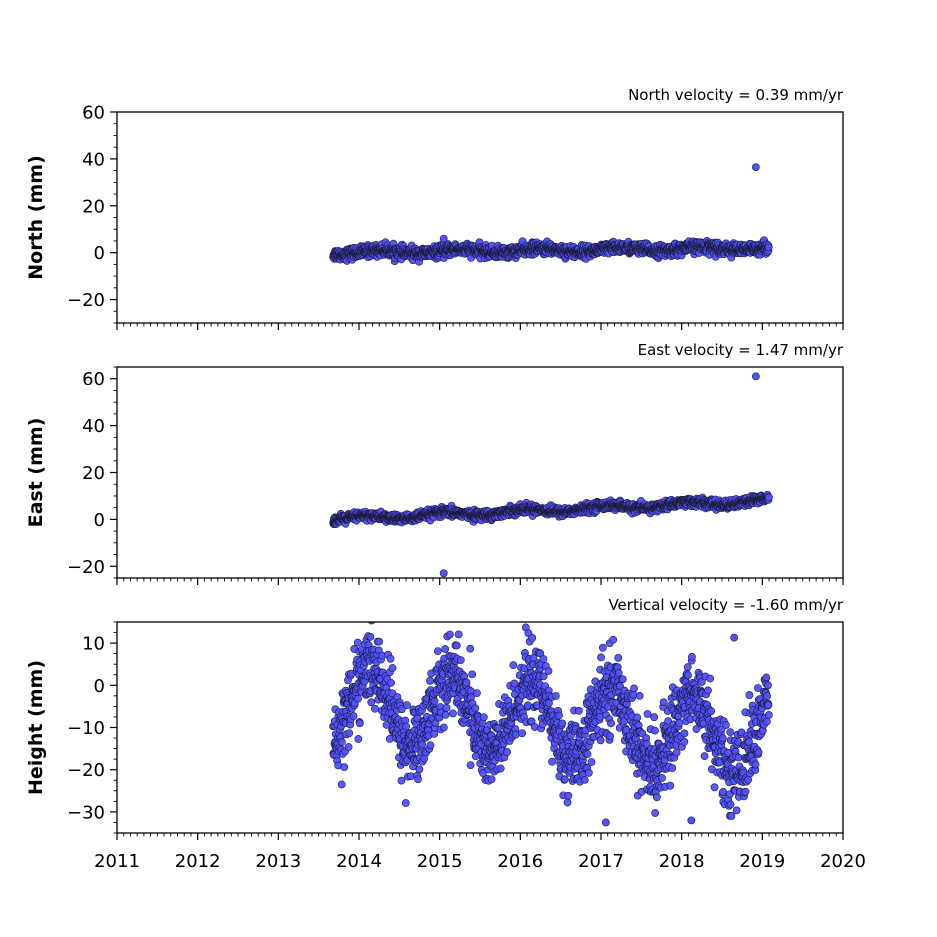  I want to click on y-tick-label: 40, so click(93, 159).